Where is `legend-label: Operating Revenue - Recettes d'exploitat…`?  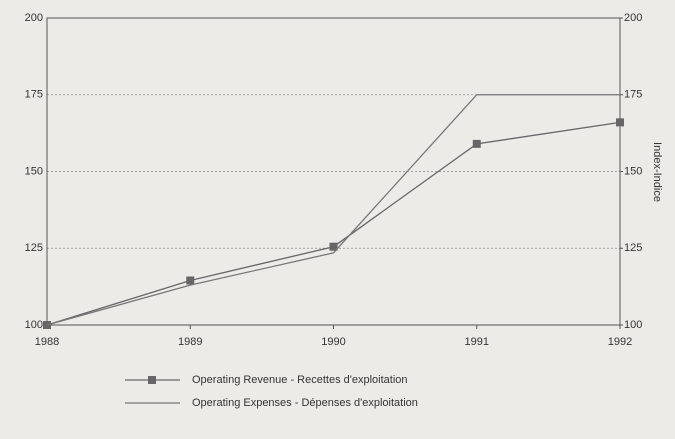
legend-label: Operating Revenue - Recettes d'exploitat… is located at coordinates (300, 380).